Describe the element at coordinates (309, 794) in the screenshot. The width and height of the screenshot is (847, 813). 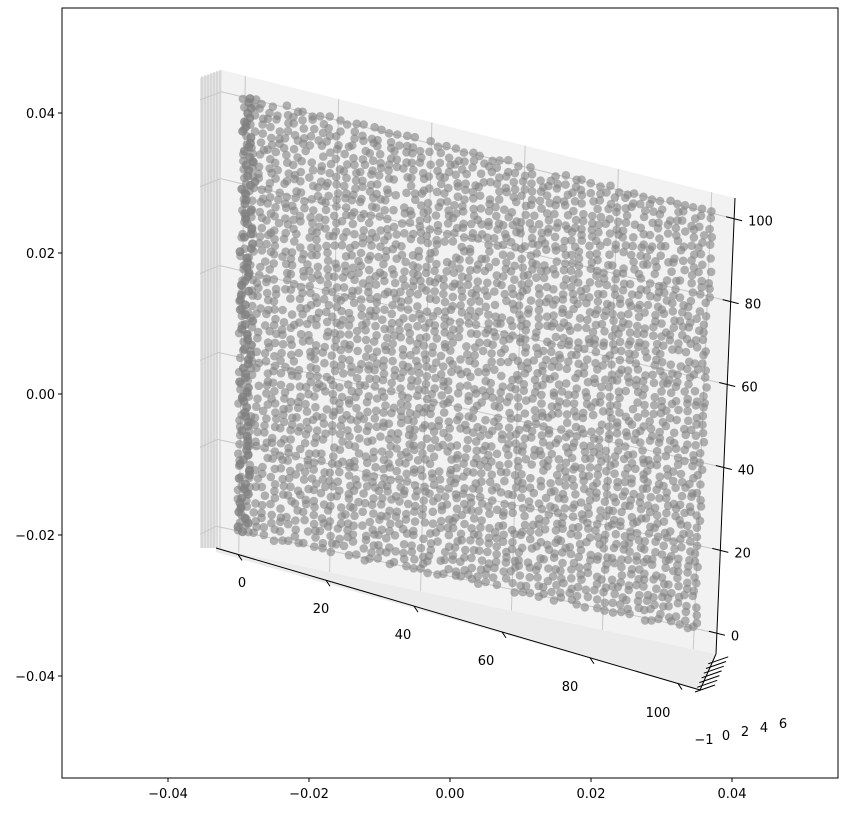
I see `x-tick-label: −0.02` at that location.